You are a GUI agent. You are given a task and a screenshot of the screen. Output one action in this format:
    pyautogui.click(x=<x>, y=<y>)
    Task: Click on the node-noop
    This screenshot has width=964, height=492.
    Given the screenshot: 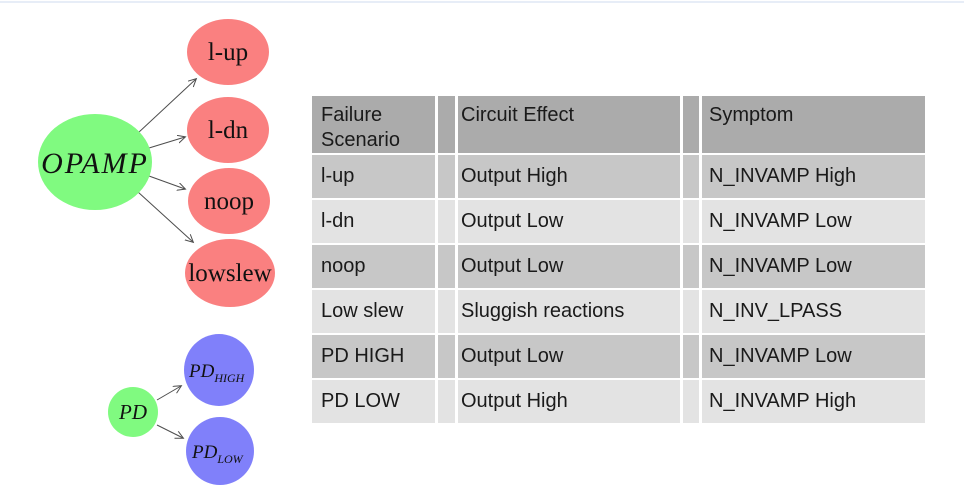 What is the action you would take?
    pyautogui.click(x=229, y=201)
    